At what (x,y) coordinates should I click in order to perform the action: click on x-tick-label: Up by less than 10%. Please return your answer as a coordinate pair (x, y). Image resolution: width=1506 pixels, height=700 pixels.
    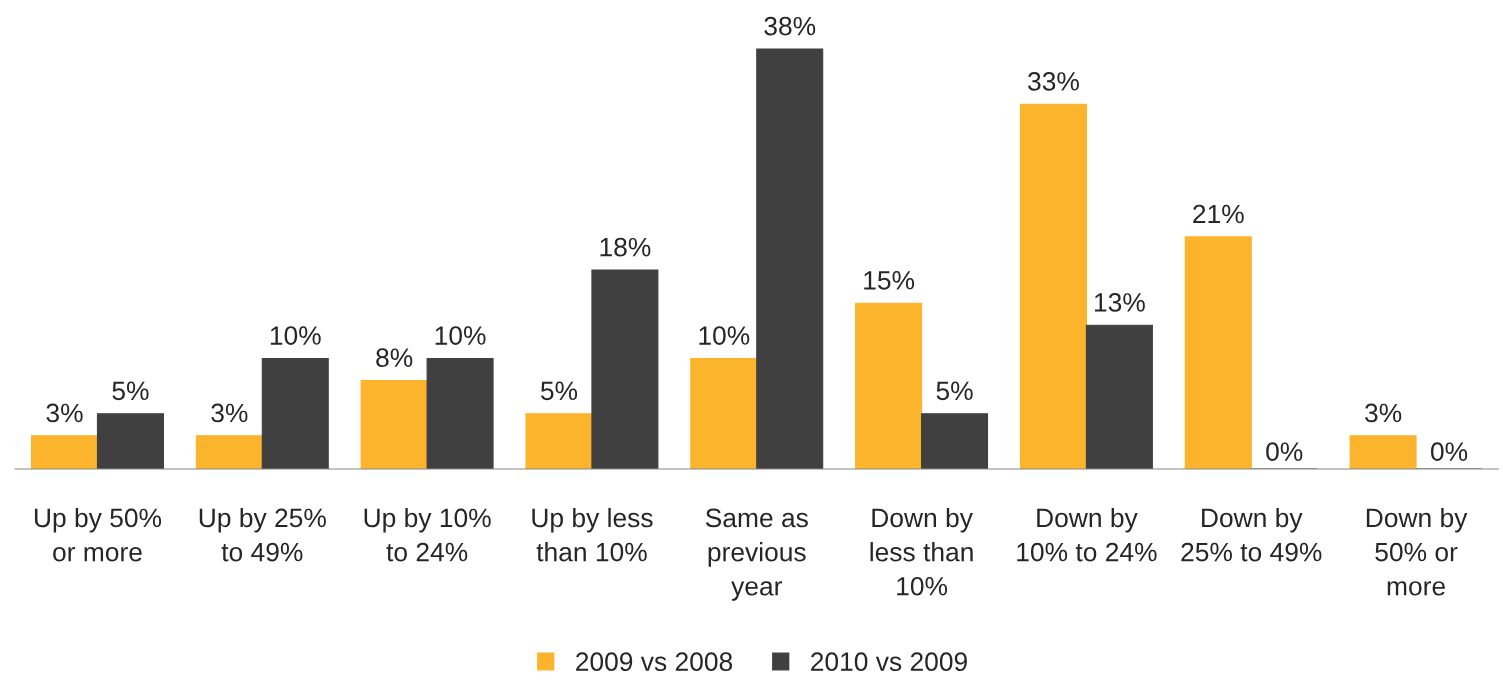
    Looking at the image, I should click on (592, 534).